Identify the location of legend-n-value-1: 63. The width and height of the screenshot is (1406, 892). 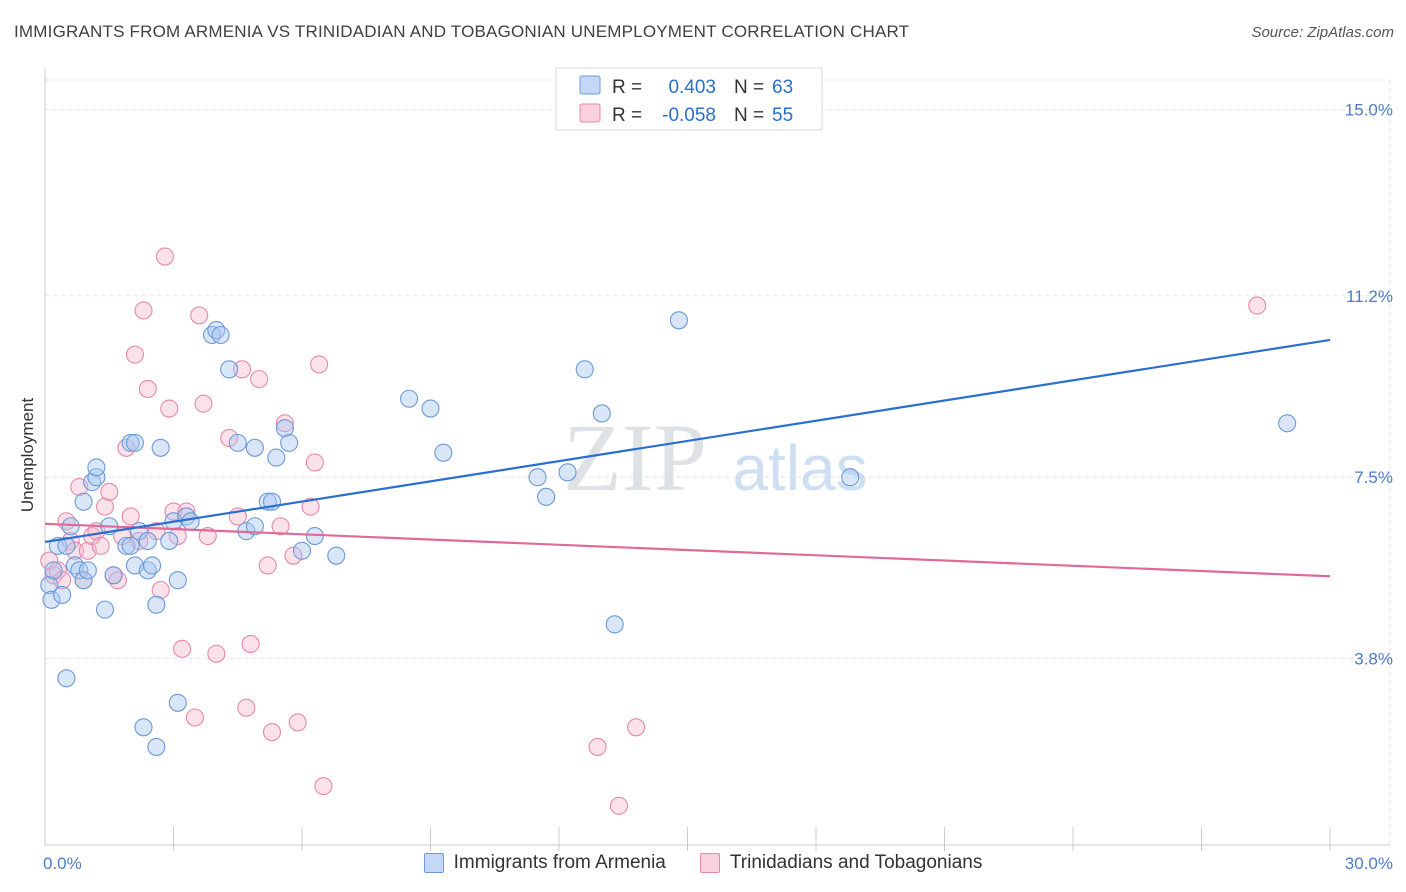
(782, 87).